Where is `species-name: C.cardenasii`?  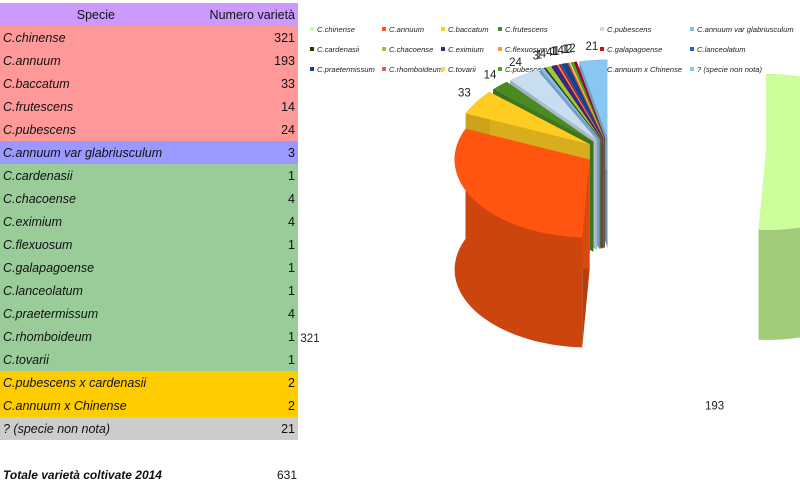 species-name: C.cardenasii is located at coordinates (38, 175).